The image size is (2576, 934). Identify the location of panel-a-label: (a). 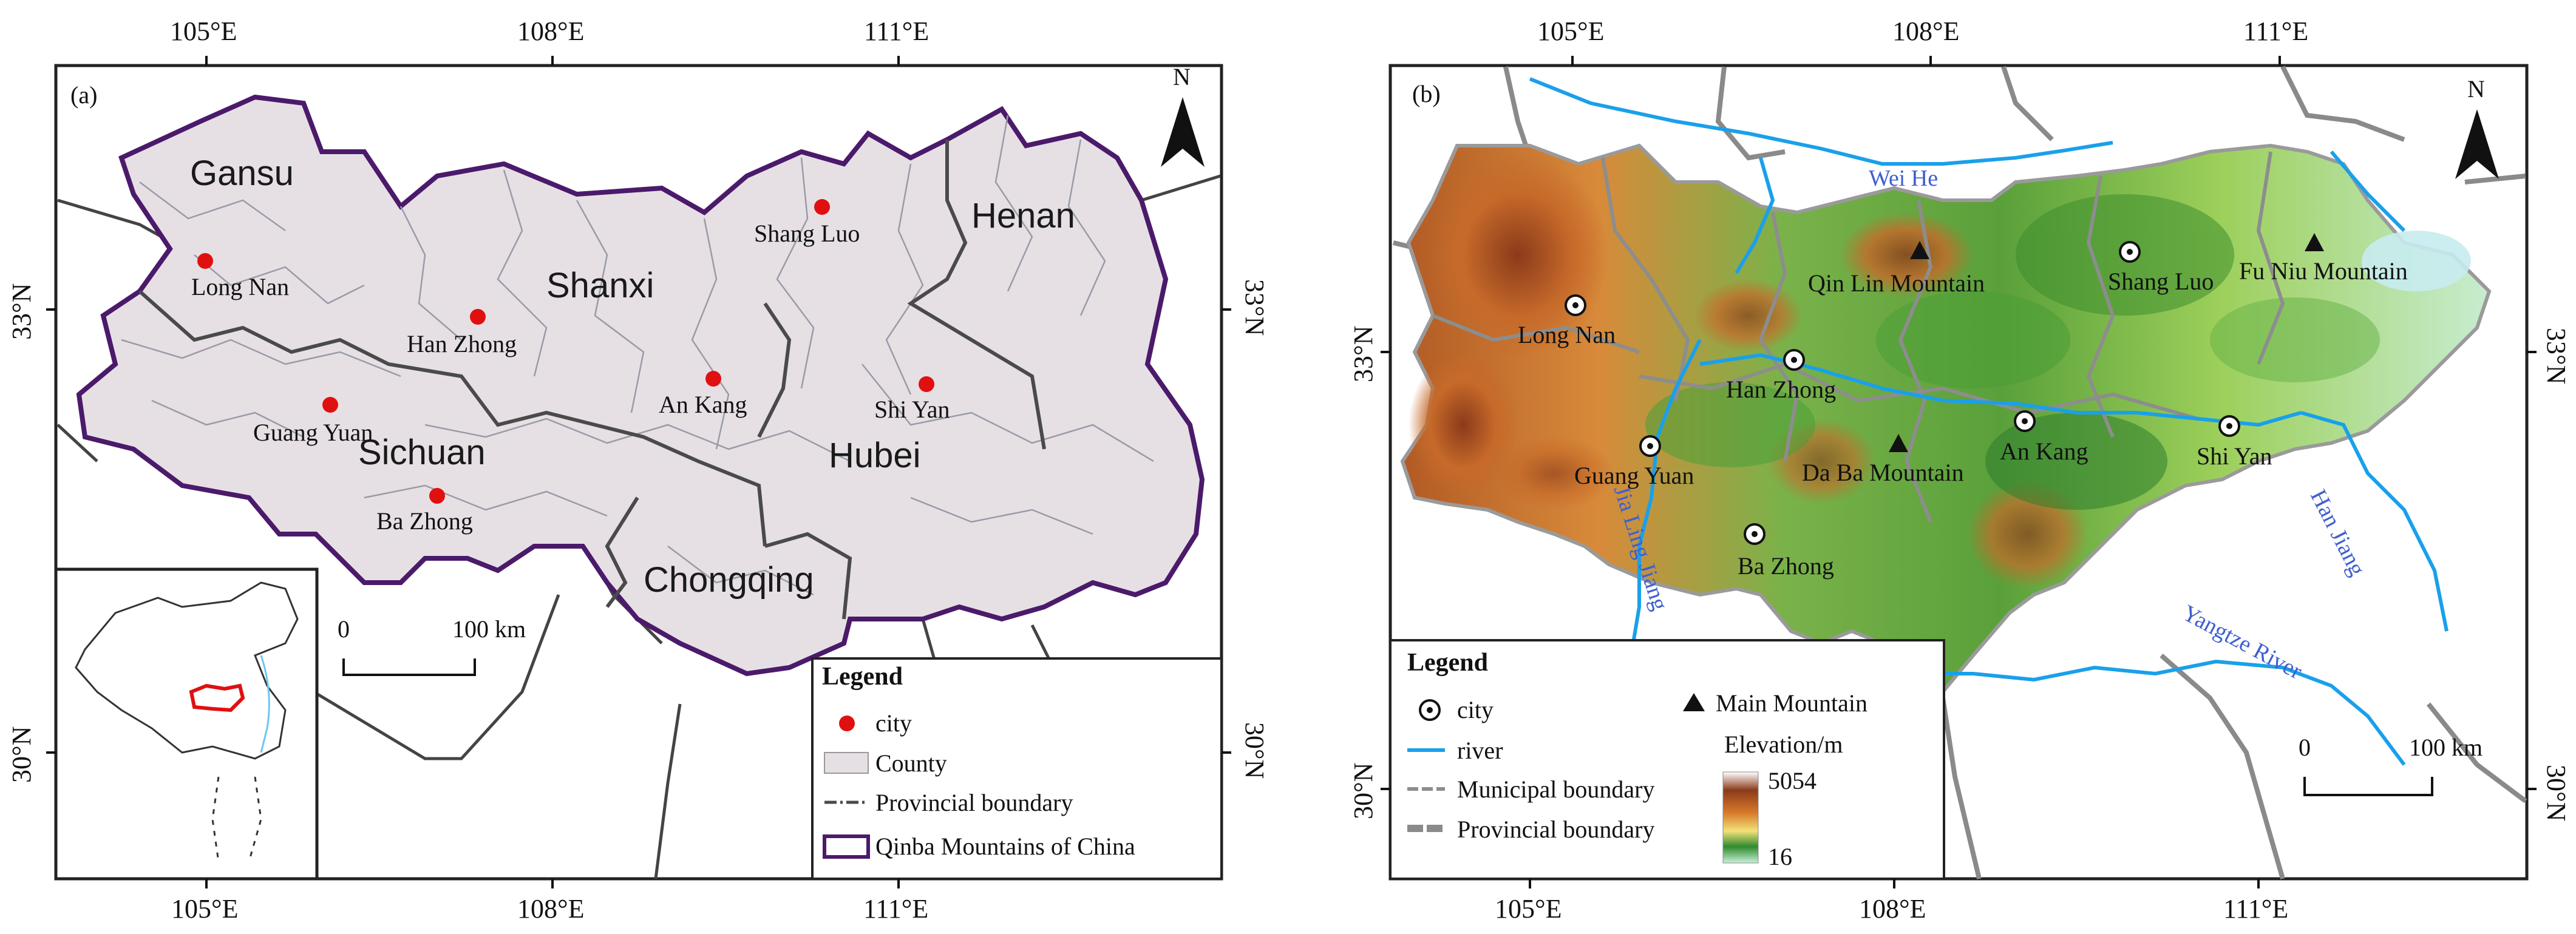
(83, 95).